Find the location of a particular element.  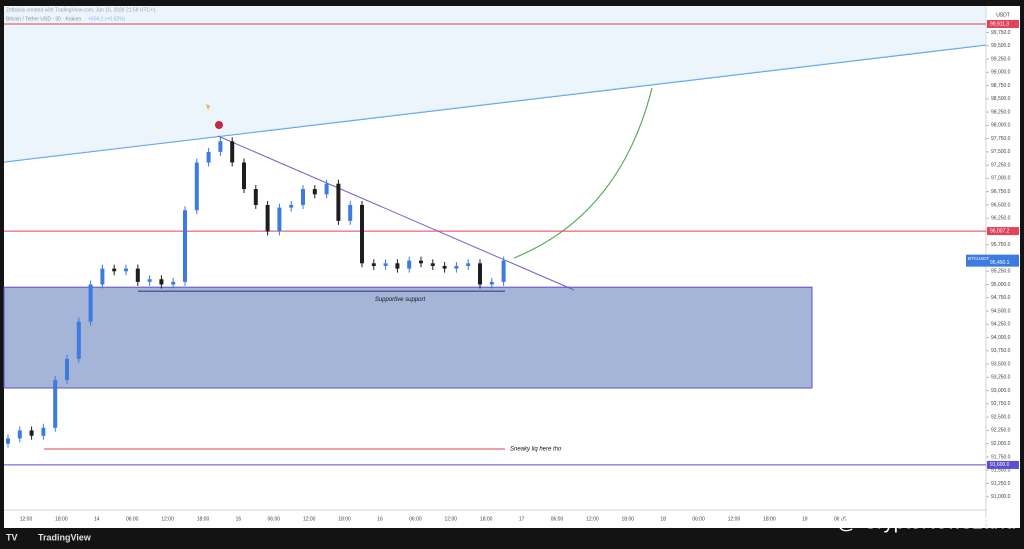

y-tick-label: 96,250.0 is located at coordinates (1001, 219).